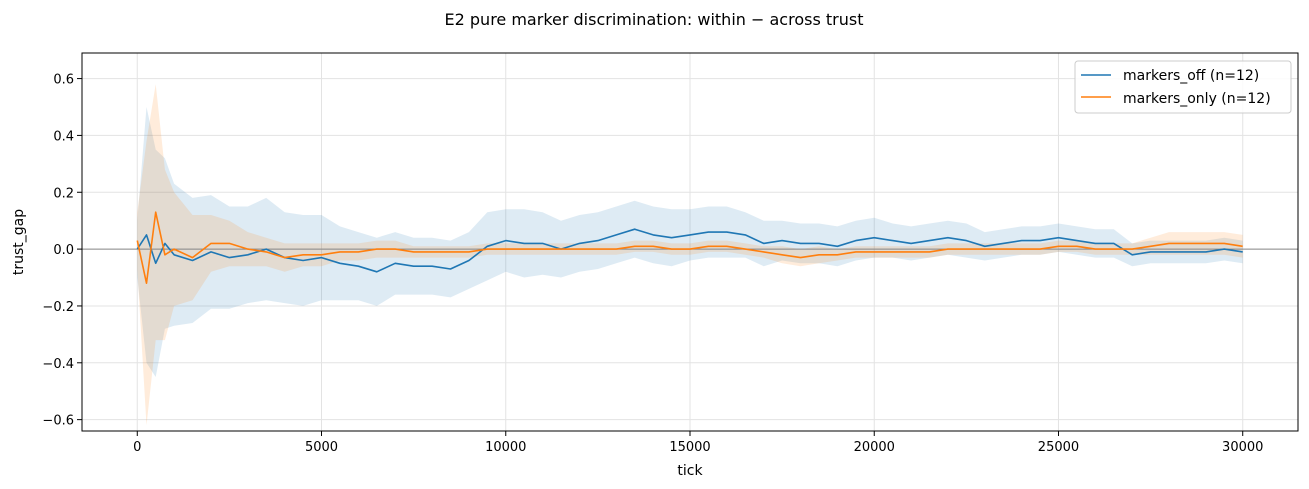 This screenshot has width=1309, height=489. I want to click on legend-label-markers-off: markers_off (n=12), so click(1191, 76).